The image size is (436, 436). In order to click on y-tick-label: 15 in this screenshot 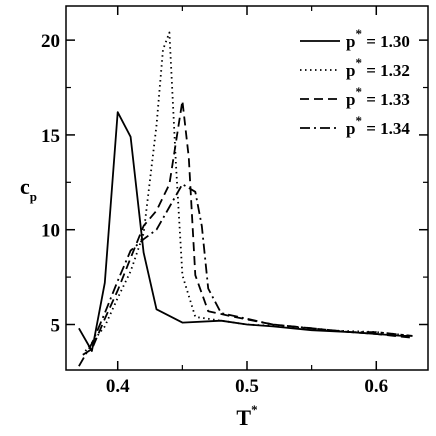, I will do `click(50, 136)`.